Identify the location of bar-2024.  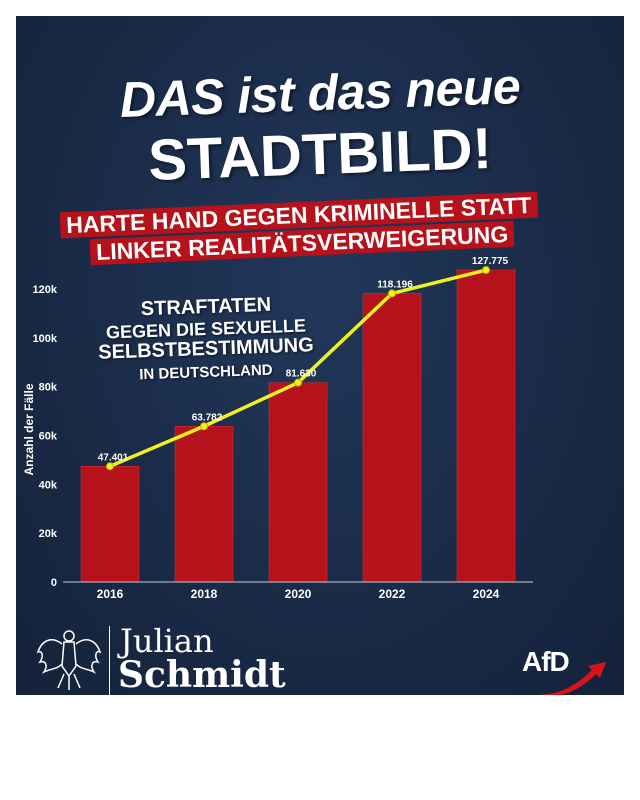
(486, 426).